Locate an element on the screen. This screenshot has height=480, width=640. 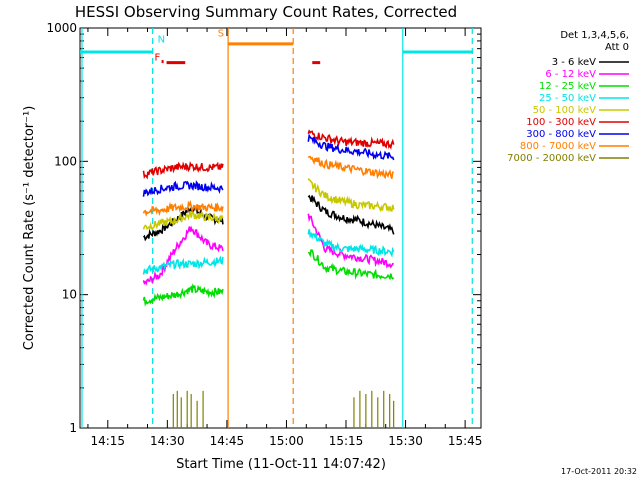
flag-letter-F: F is located at coordinates (158, 58).